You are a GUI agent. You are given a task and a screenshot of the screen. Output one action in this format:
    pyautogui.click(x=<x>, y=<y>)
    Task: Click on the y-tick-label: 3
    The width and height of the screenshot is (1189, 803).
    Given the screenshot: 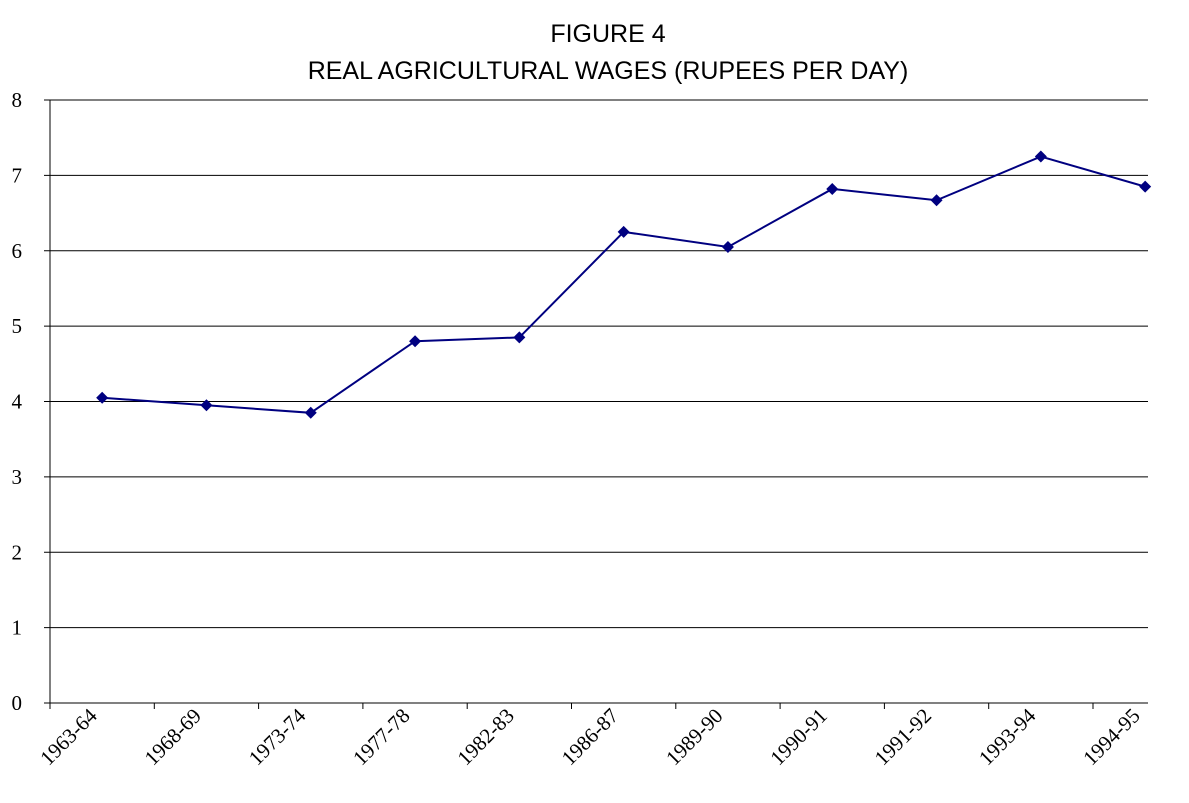 What is the action you would take?
    pyautogui.click(x=17, y=477)
    